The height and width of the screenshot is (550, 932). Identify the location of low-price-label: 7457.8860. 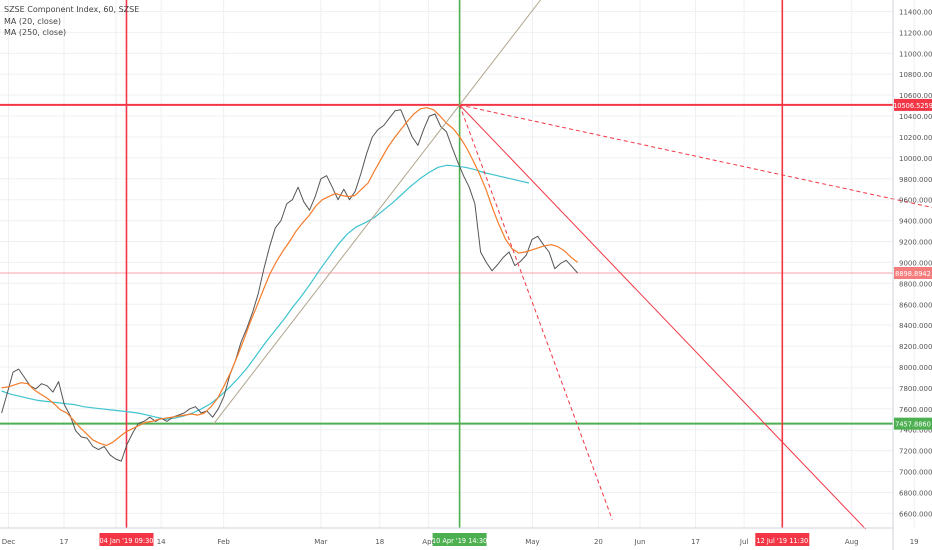
(913, 425).